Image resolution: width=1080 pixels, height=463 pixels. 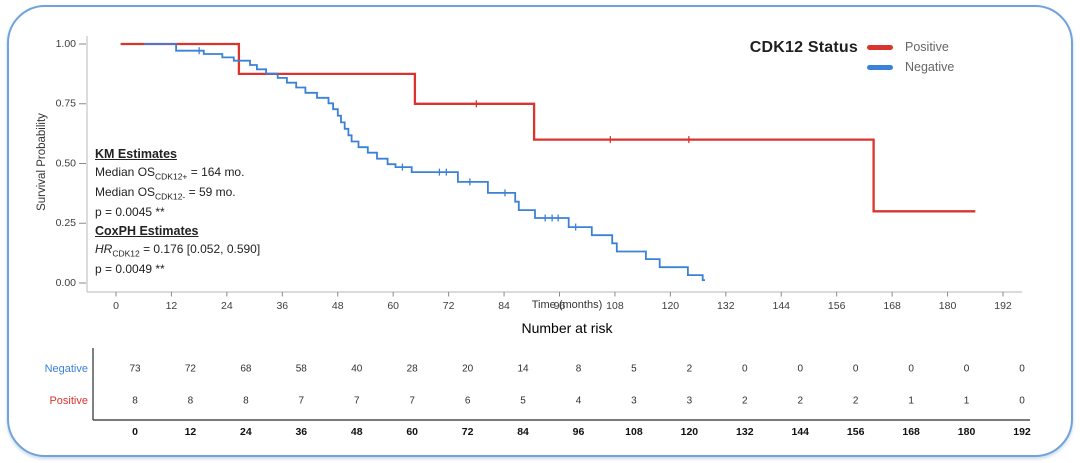 I want to click on x-tick-label: 168, so click(x=892, y=306).